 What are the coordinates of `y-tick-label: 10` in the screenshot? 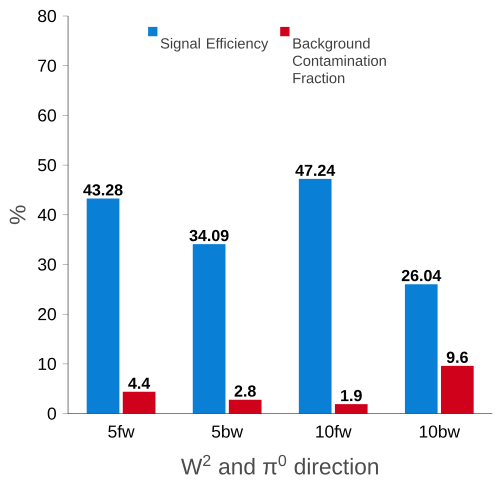 It's located at (47, 364).